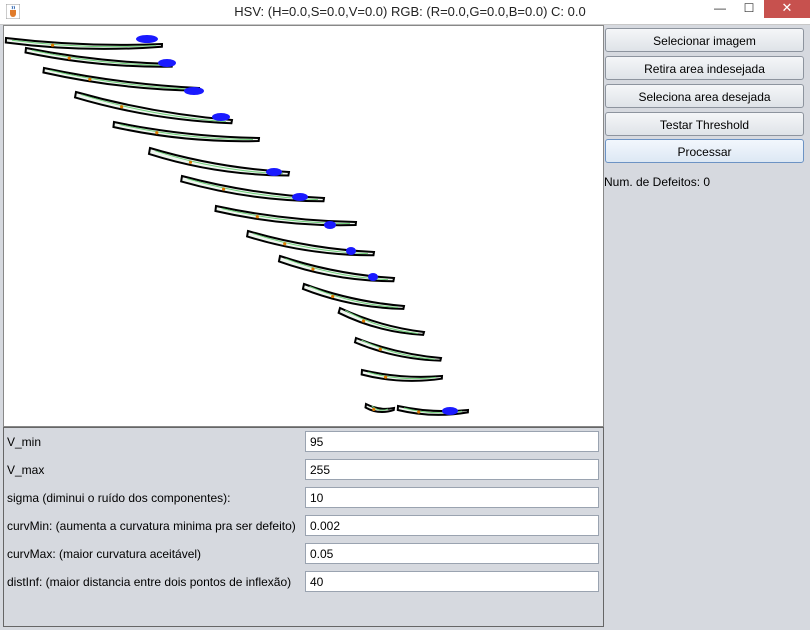 The image size is (810, 630). Describe the element at coordinates (720, 8) in the screenshot. I see `minimize-button: —` at that location.